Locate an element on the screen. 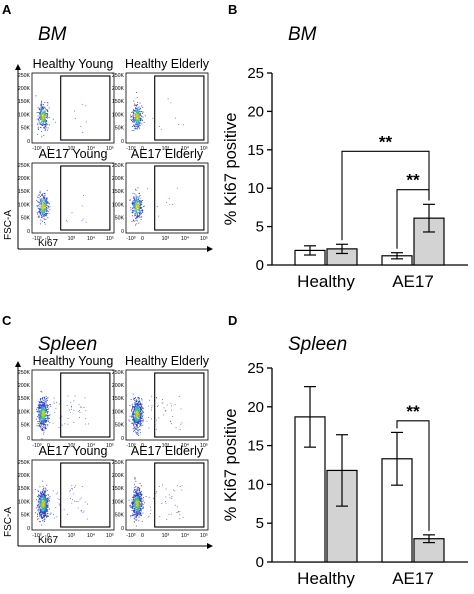 This screenshot has width=474, height=594. flow-x-tick: 10³ is located at coordinates (72, 536).